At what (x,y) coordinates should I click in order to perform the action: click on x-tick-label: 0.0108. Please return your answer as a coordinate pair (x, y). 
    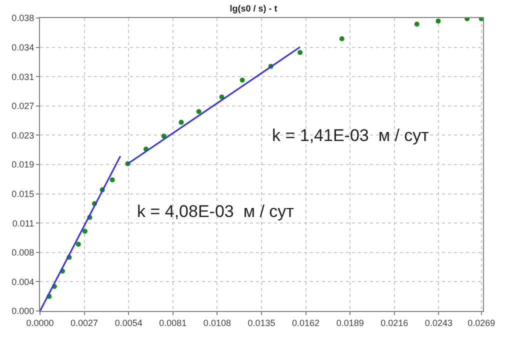
    Looking at the image, I should click on (217, 323).